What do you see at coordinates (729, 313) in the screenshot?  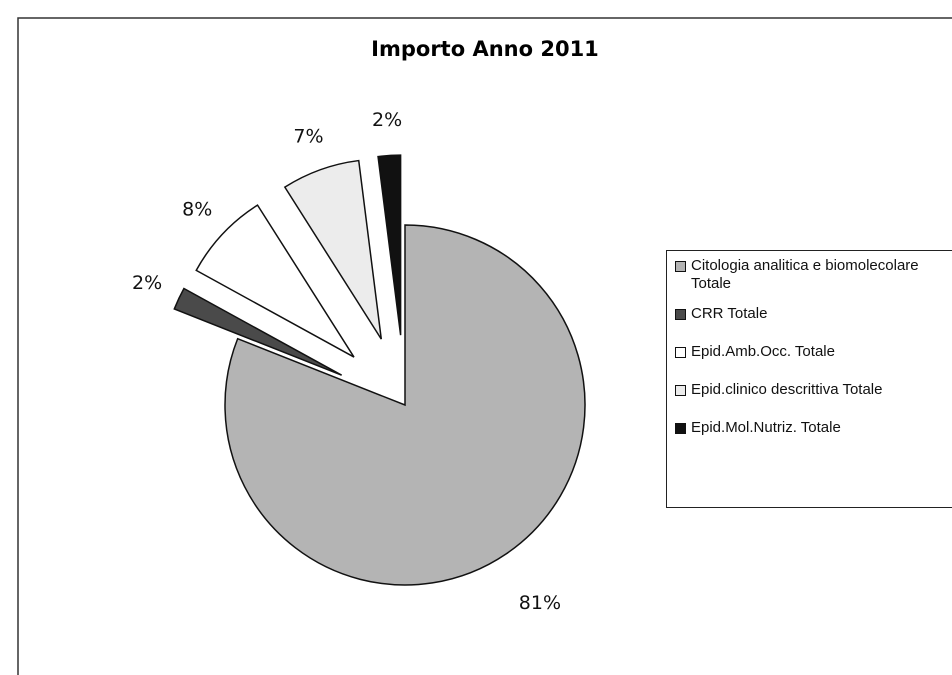 I see `legend-label: CRR Totale` at bounding box center [729, 313].